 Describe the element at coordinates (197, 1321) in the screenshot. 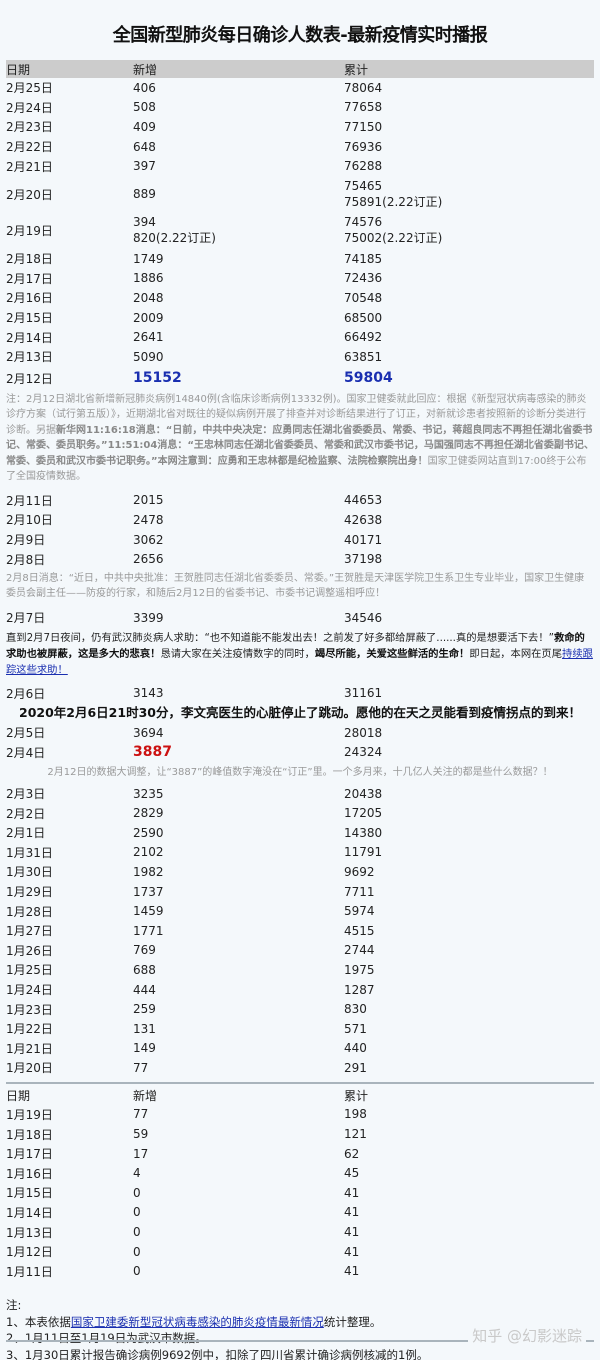

I see `source-link: 国家卫建委新型冠状病毒感染的肺炎疫情最新情况` at that location.